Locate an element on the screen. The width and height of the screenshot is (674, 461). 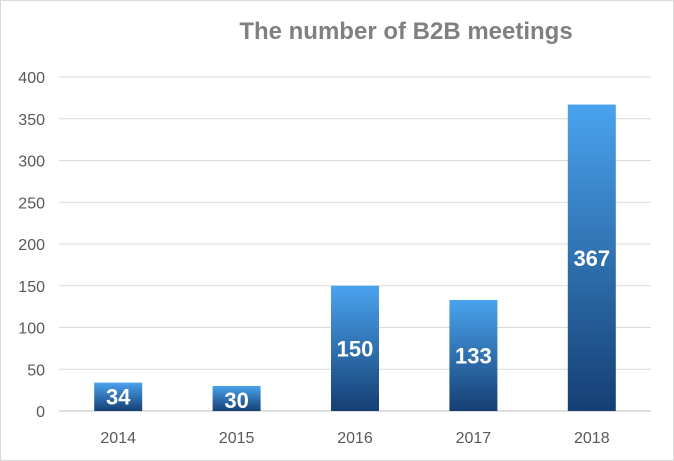
y-tick-label: 200 is located at coordinates (31, 245).